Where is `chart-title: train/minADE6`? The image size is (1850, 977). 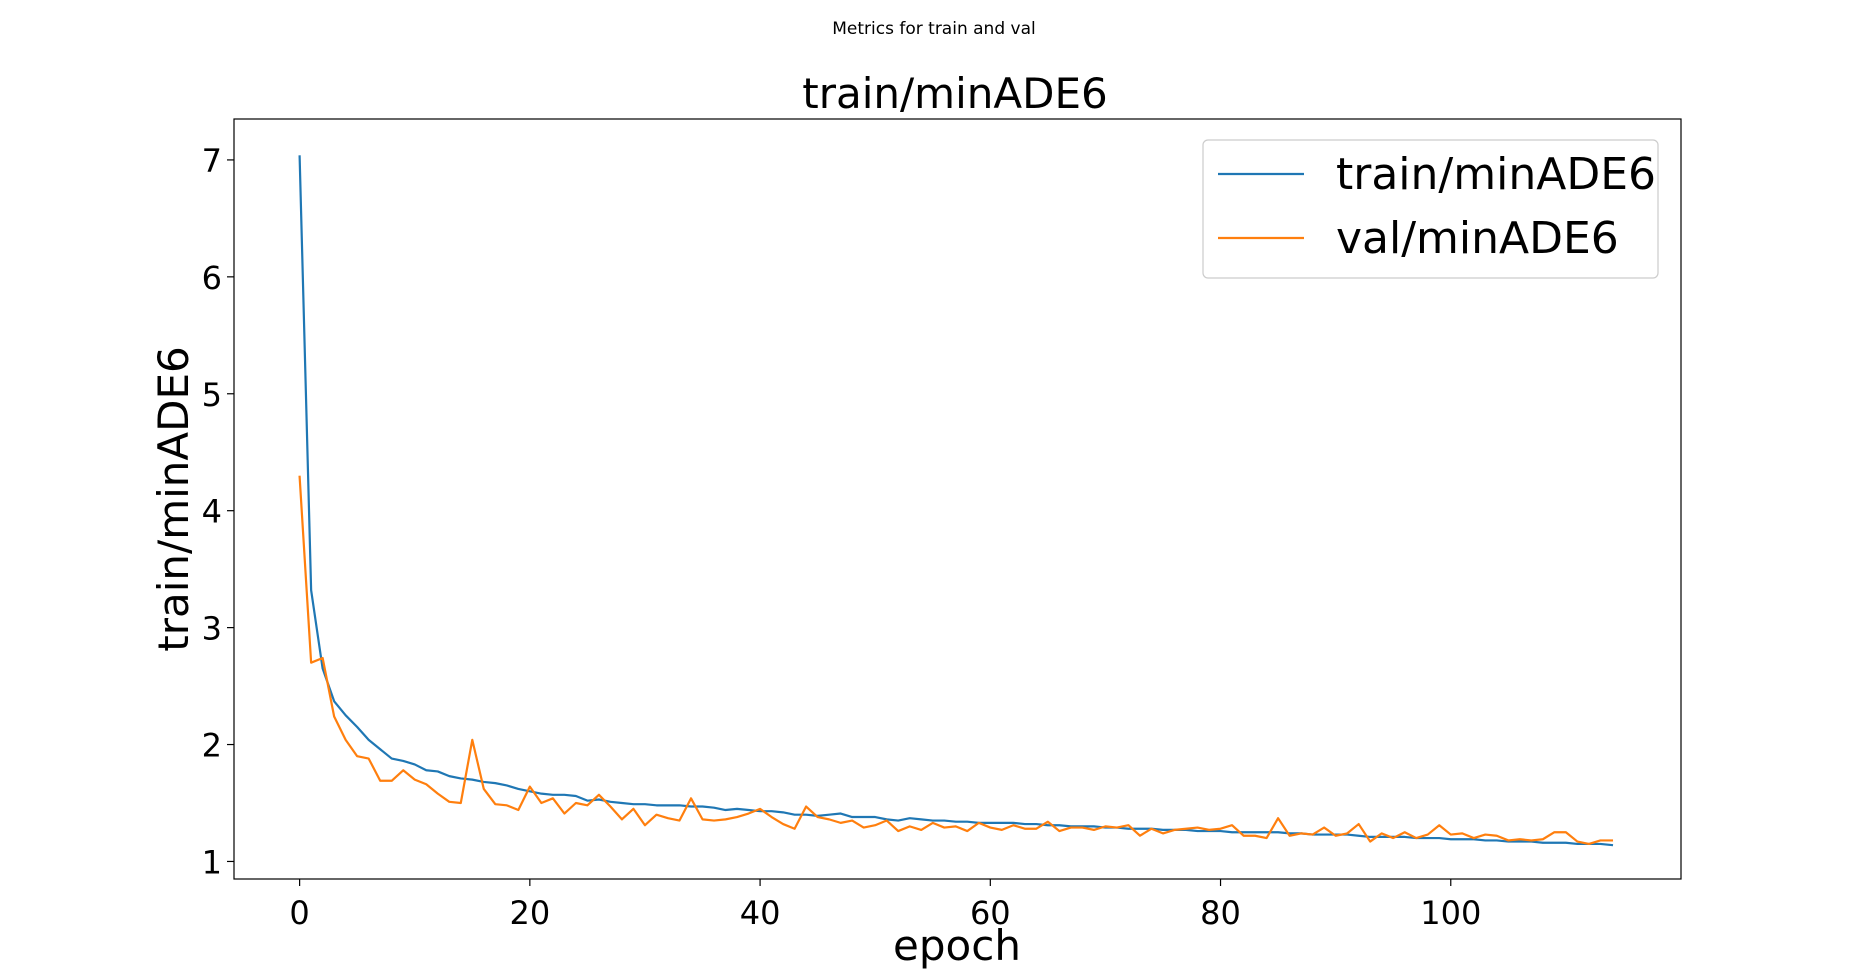 chart-title: train/minADE6 is located at coordinates (954, 93).